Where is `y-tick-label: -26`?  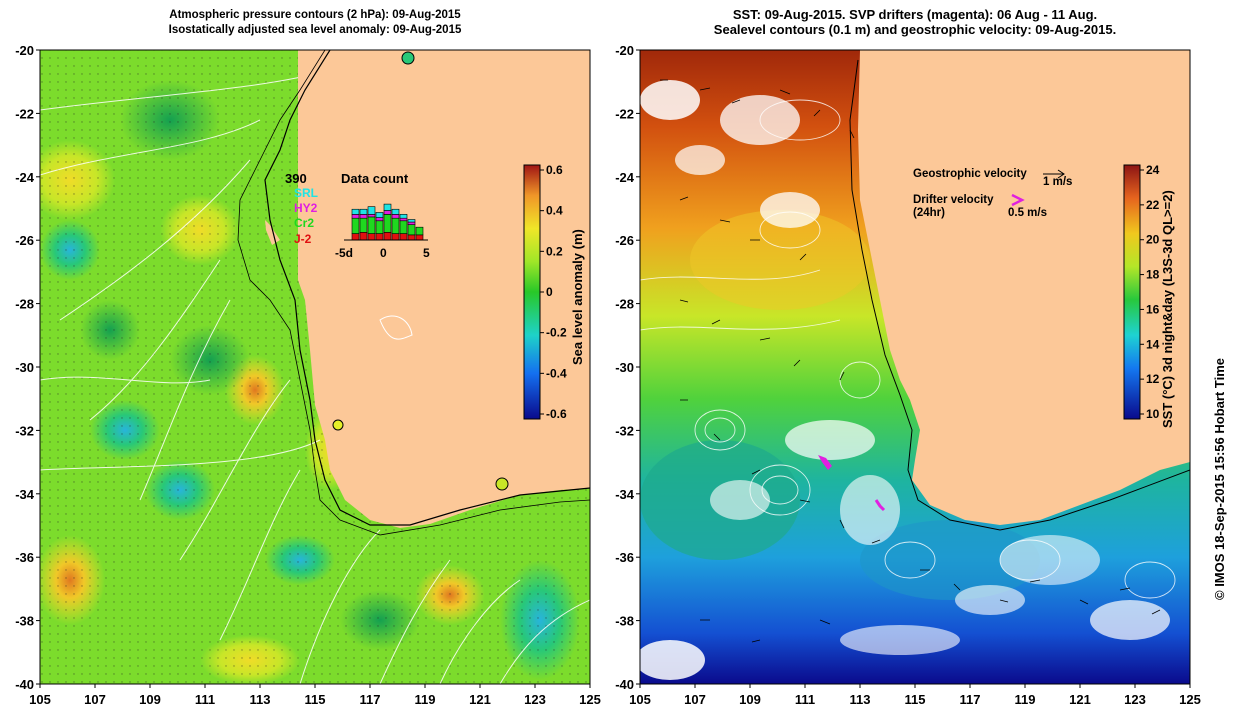
y-tick-label: -26 is located at coordinates (624, 240).